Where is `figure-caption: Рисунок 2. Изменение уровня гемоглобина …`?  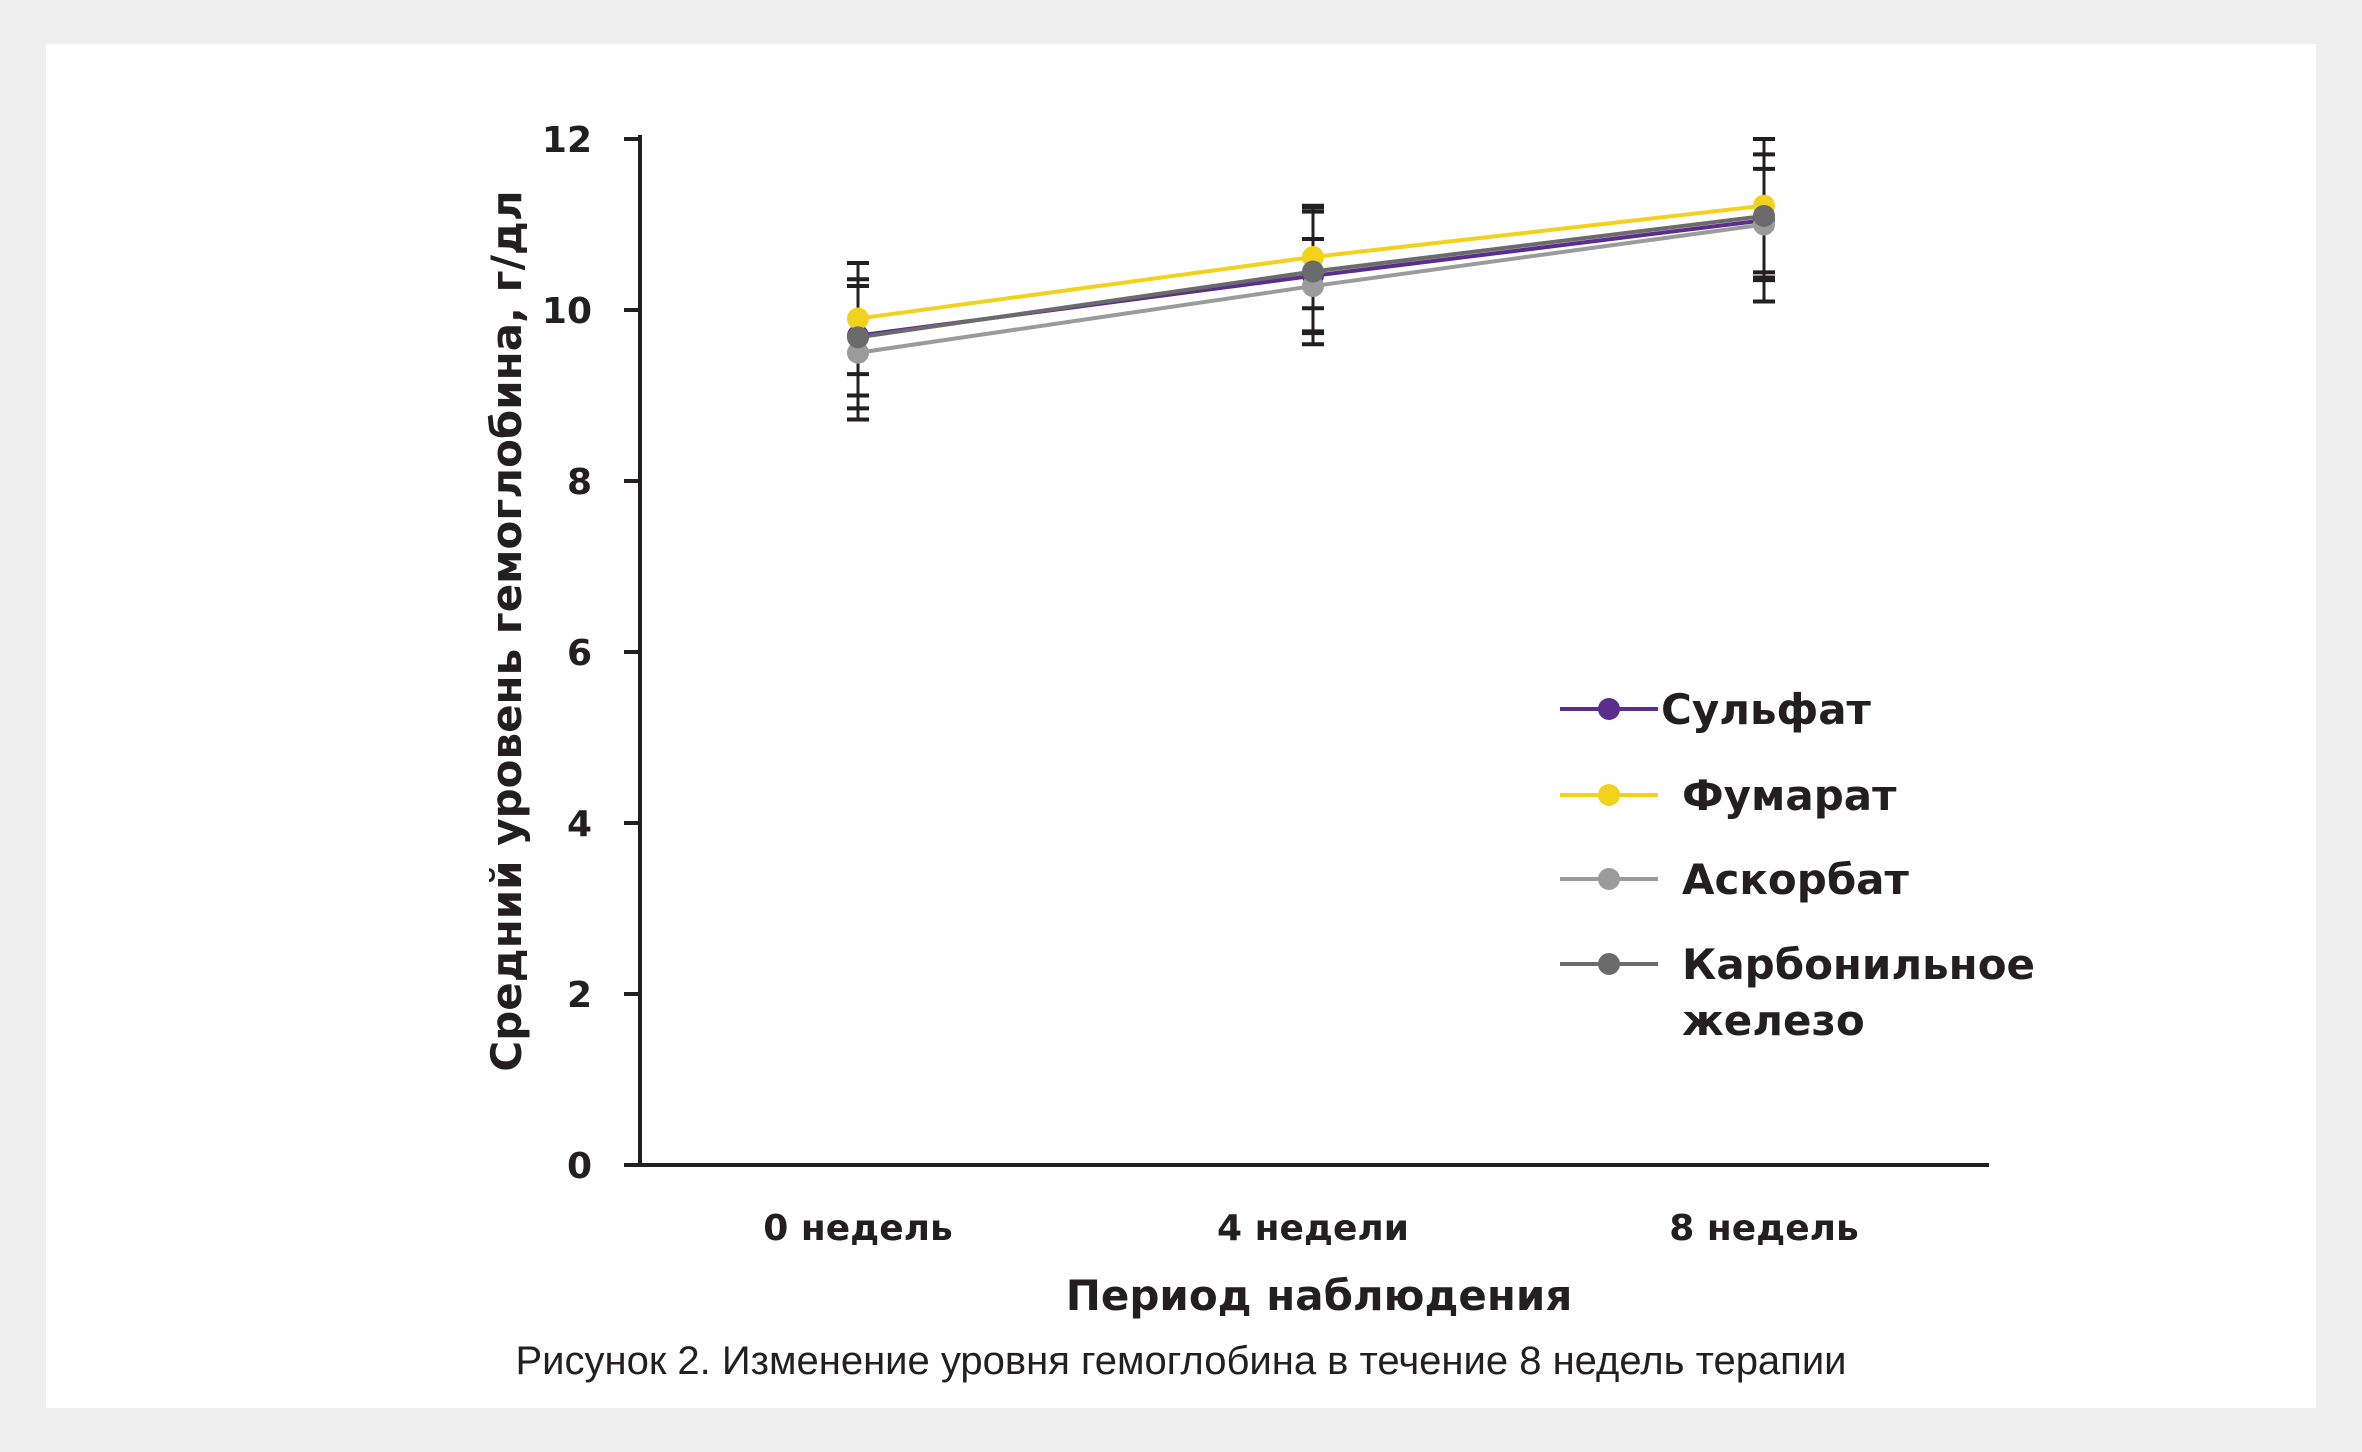
figure-caption: Рисунок 2. Изменение уровня гемоглобина … is located at coordinates (1180, 1361).